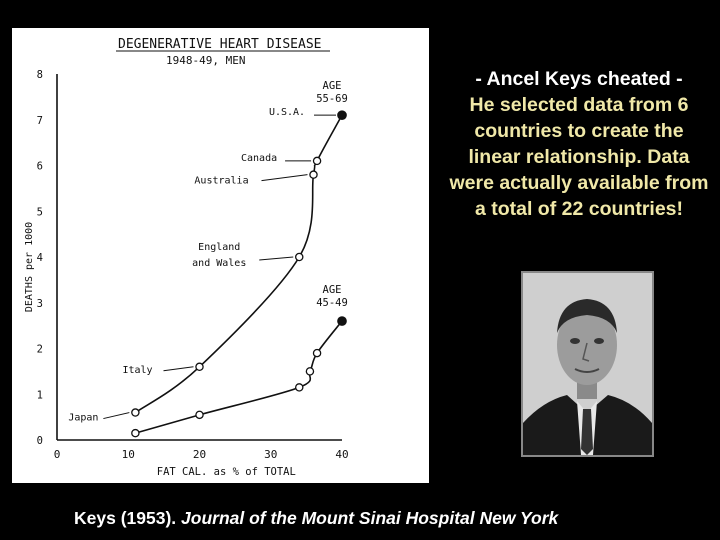  What do you see at coordinates (332, 99) in the screenshot?
I see `series-label: 55-69` at bounding box center [332, 99].